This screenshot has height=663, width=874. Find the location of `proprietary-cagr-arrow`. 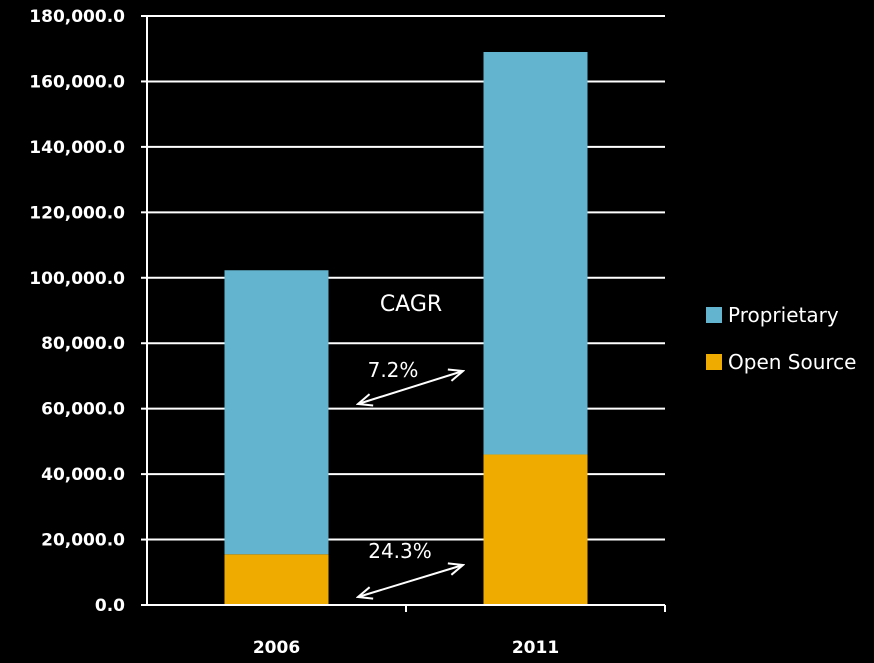

proprietary-cagr-arrow is located at coordinates (410, 387).